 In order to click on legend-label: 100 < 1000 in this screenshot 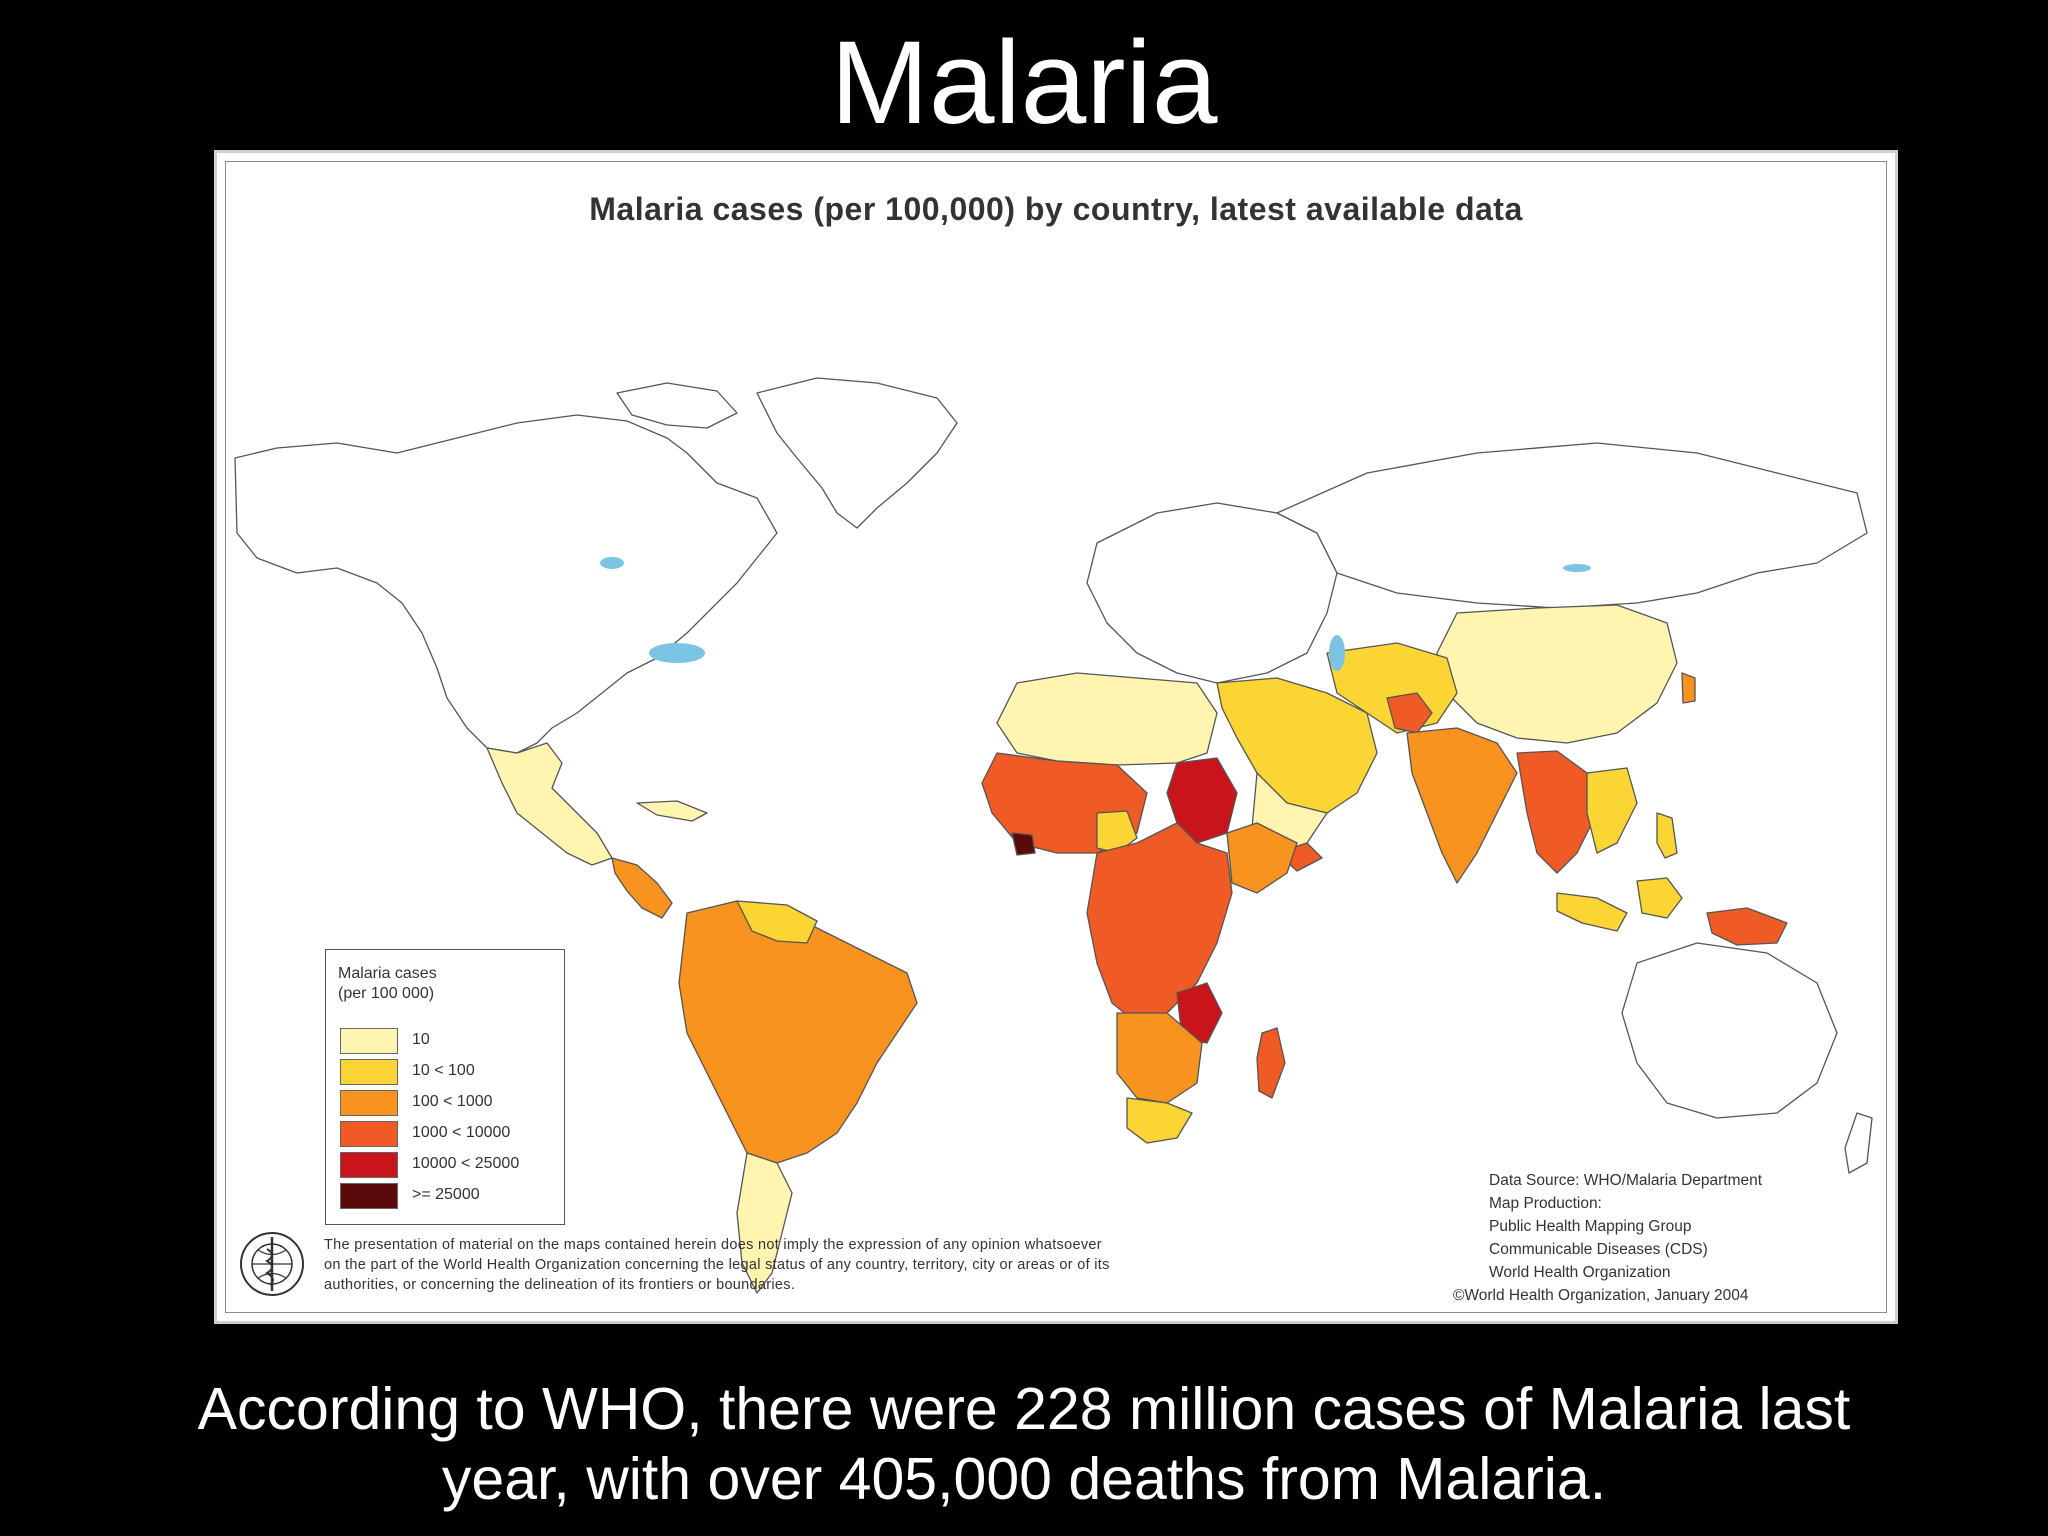, I will do `click(452, 1101)`.